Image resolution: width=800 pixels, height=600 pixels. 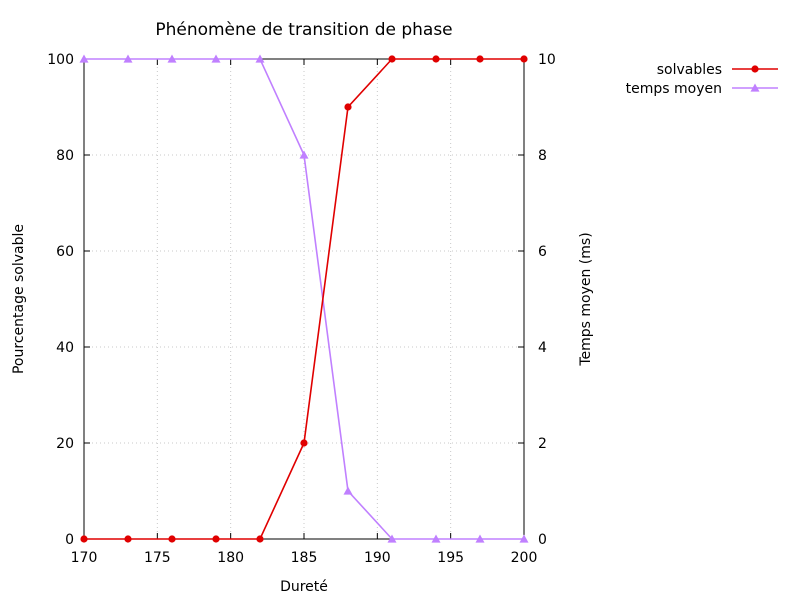 I want to click on x-tick-label: 200, so click(x=524, y=558).